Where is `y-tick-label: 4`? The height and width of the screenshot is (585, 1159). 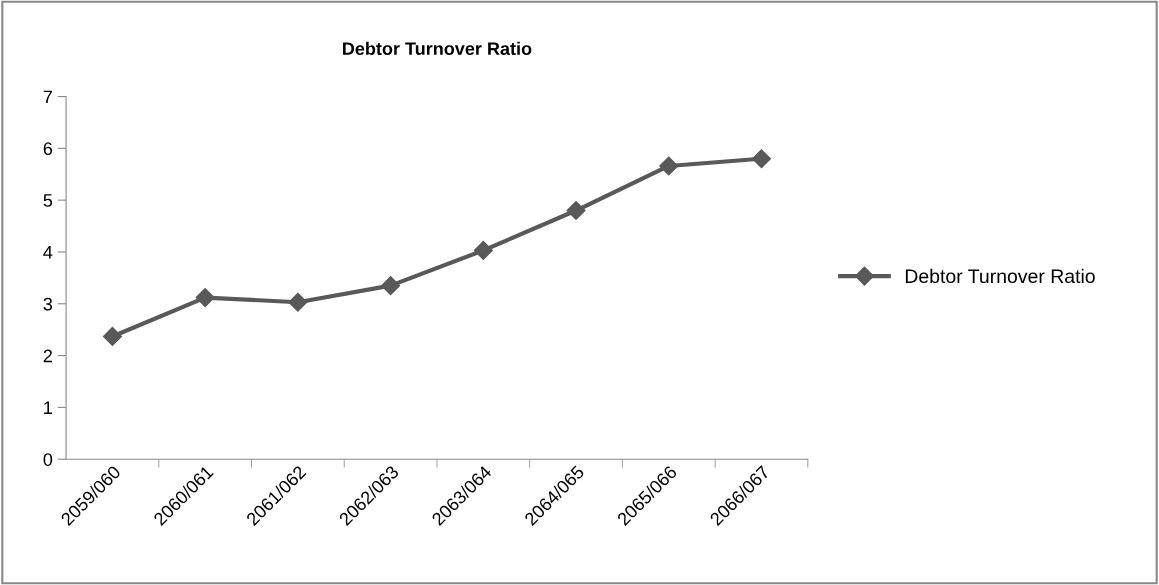 y-tick-label: 4 is located at coordinates (48, 252).